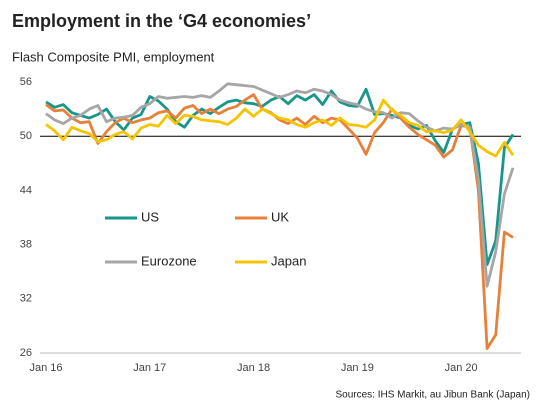 The height and width of the screenshot is (415, 545). I want to click on legend-label: US, so click(150, 216).